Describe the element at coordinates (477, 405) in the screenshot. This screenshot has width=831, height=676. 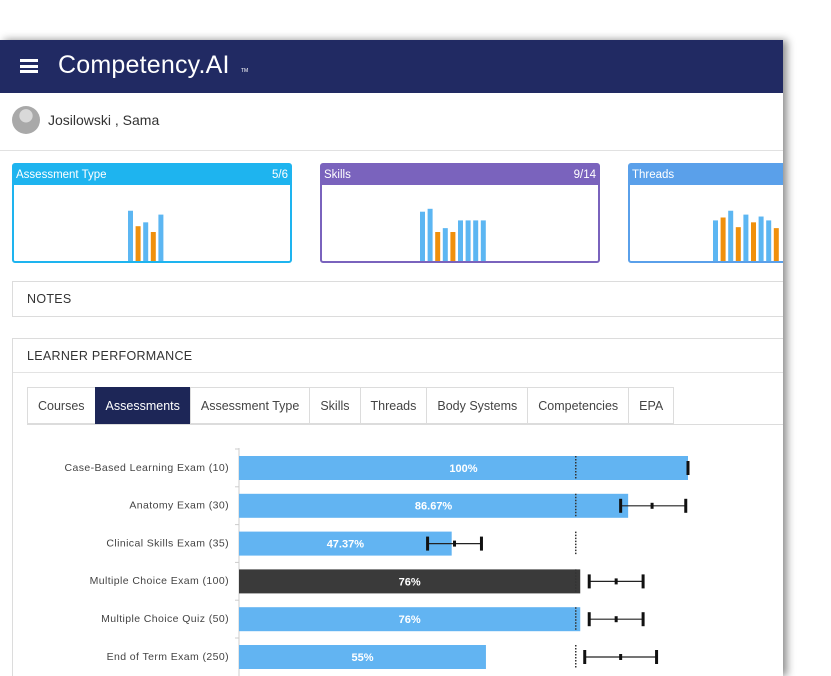
I see `tab: Body Systems` at that location.